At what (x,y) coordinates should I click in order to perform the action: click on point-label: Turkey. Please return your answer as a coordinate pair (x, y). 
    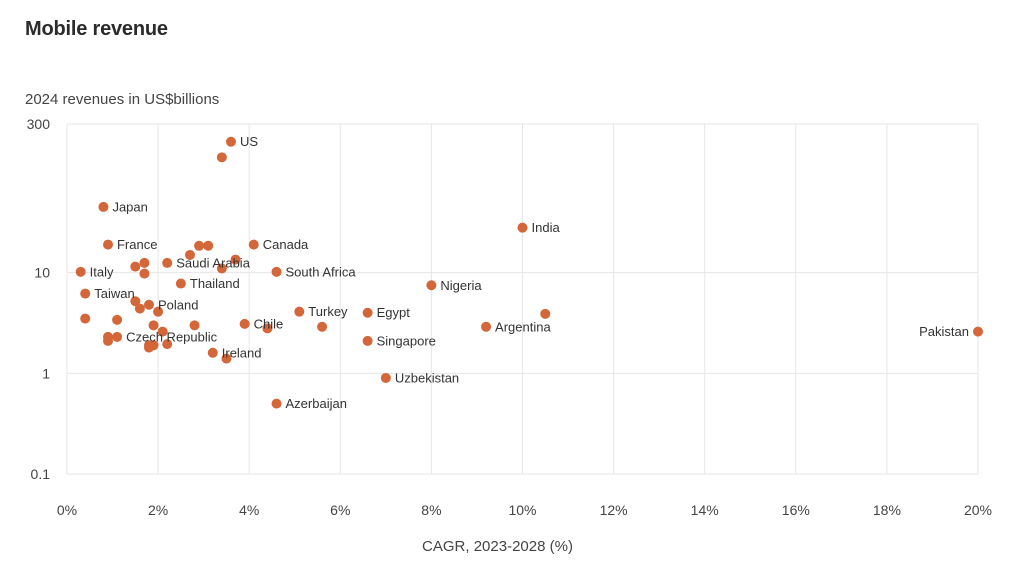
    Looking at the image, I should click on (328, 311).